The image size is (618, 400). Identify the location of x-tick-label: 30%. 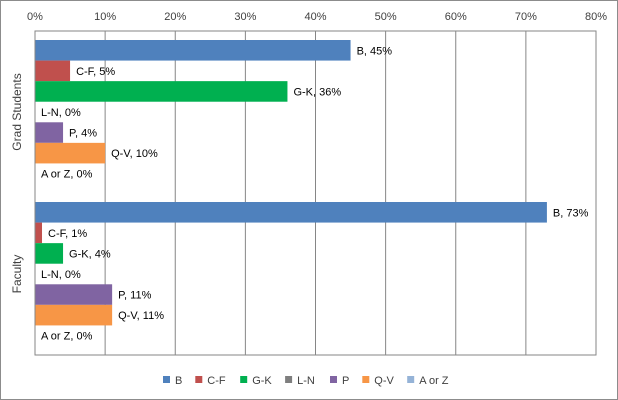
(245, 17).